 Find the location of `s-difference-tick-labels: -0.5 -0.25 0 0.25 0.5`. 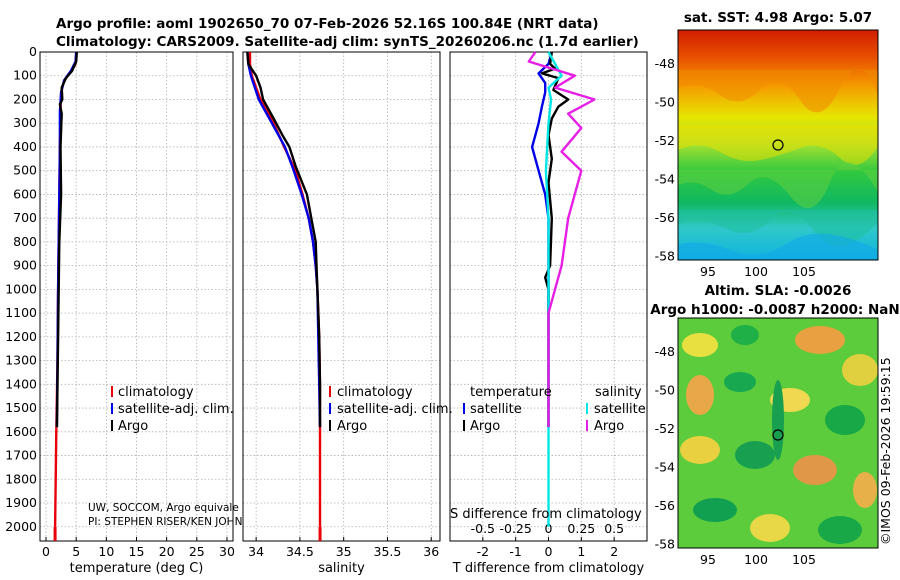

s-difference-tick-labels: -0.5 -0.25 0 0.25 0.5 is located at coordinates (547, 528).